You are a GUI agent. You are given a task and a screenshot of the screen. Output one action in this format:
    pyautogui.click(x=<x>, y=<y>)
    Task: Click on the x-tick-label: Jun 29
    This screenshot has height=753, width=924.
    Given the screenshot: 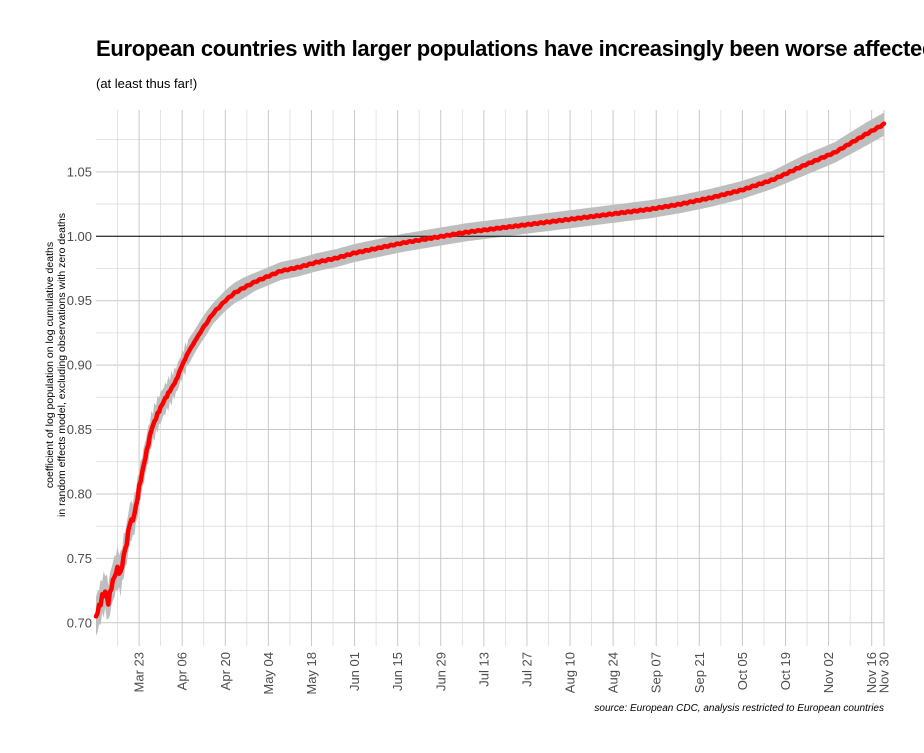 What is the action you would take?
    pyautogui.click(x=440, y=671)
    